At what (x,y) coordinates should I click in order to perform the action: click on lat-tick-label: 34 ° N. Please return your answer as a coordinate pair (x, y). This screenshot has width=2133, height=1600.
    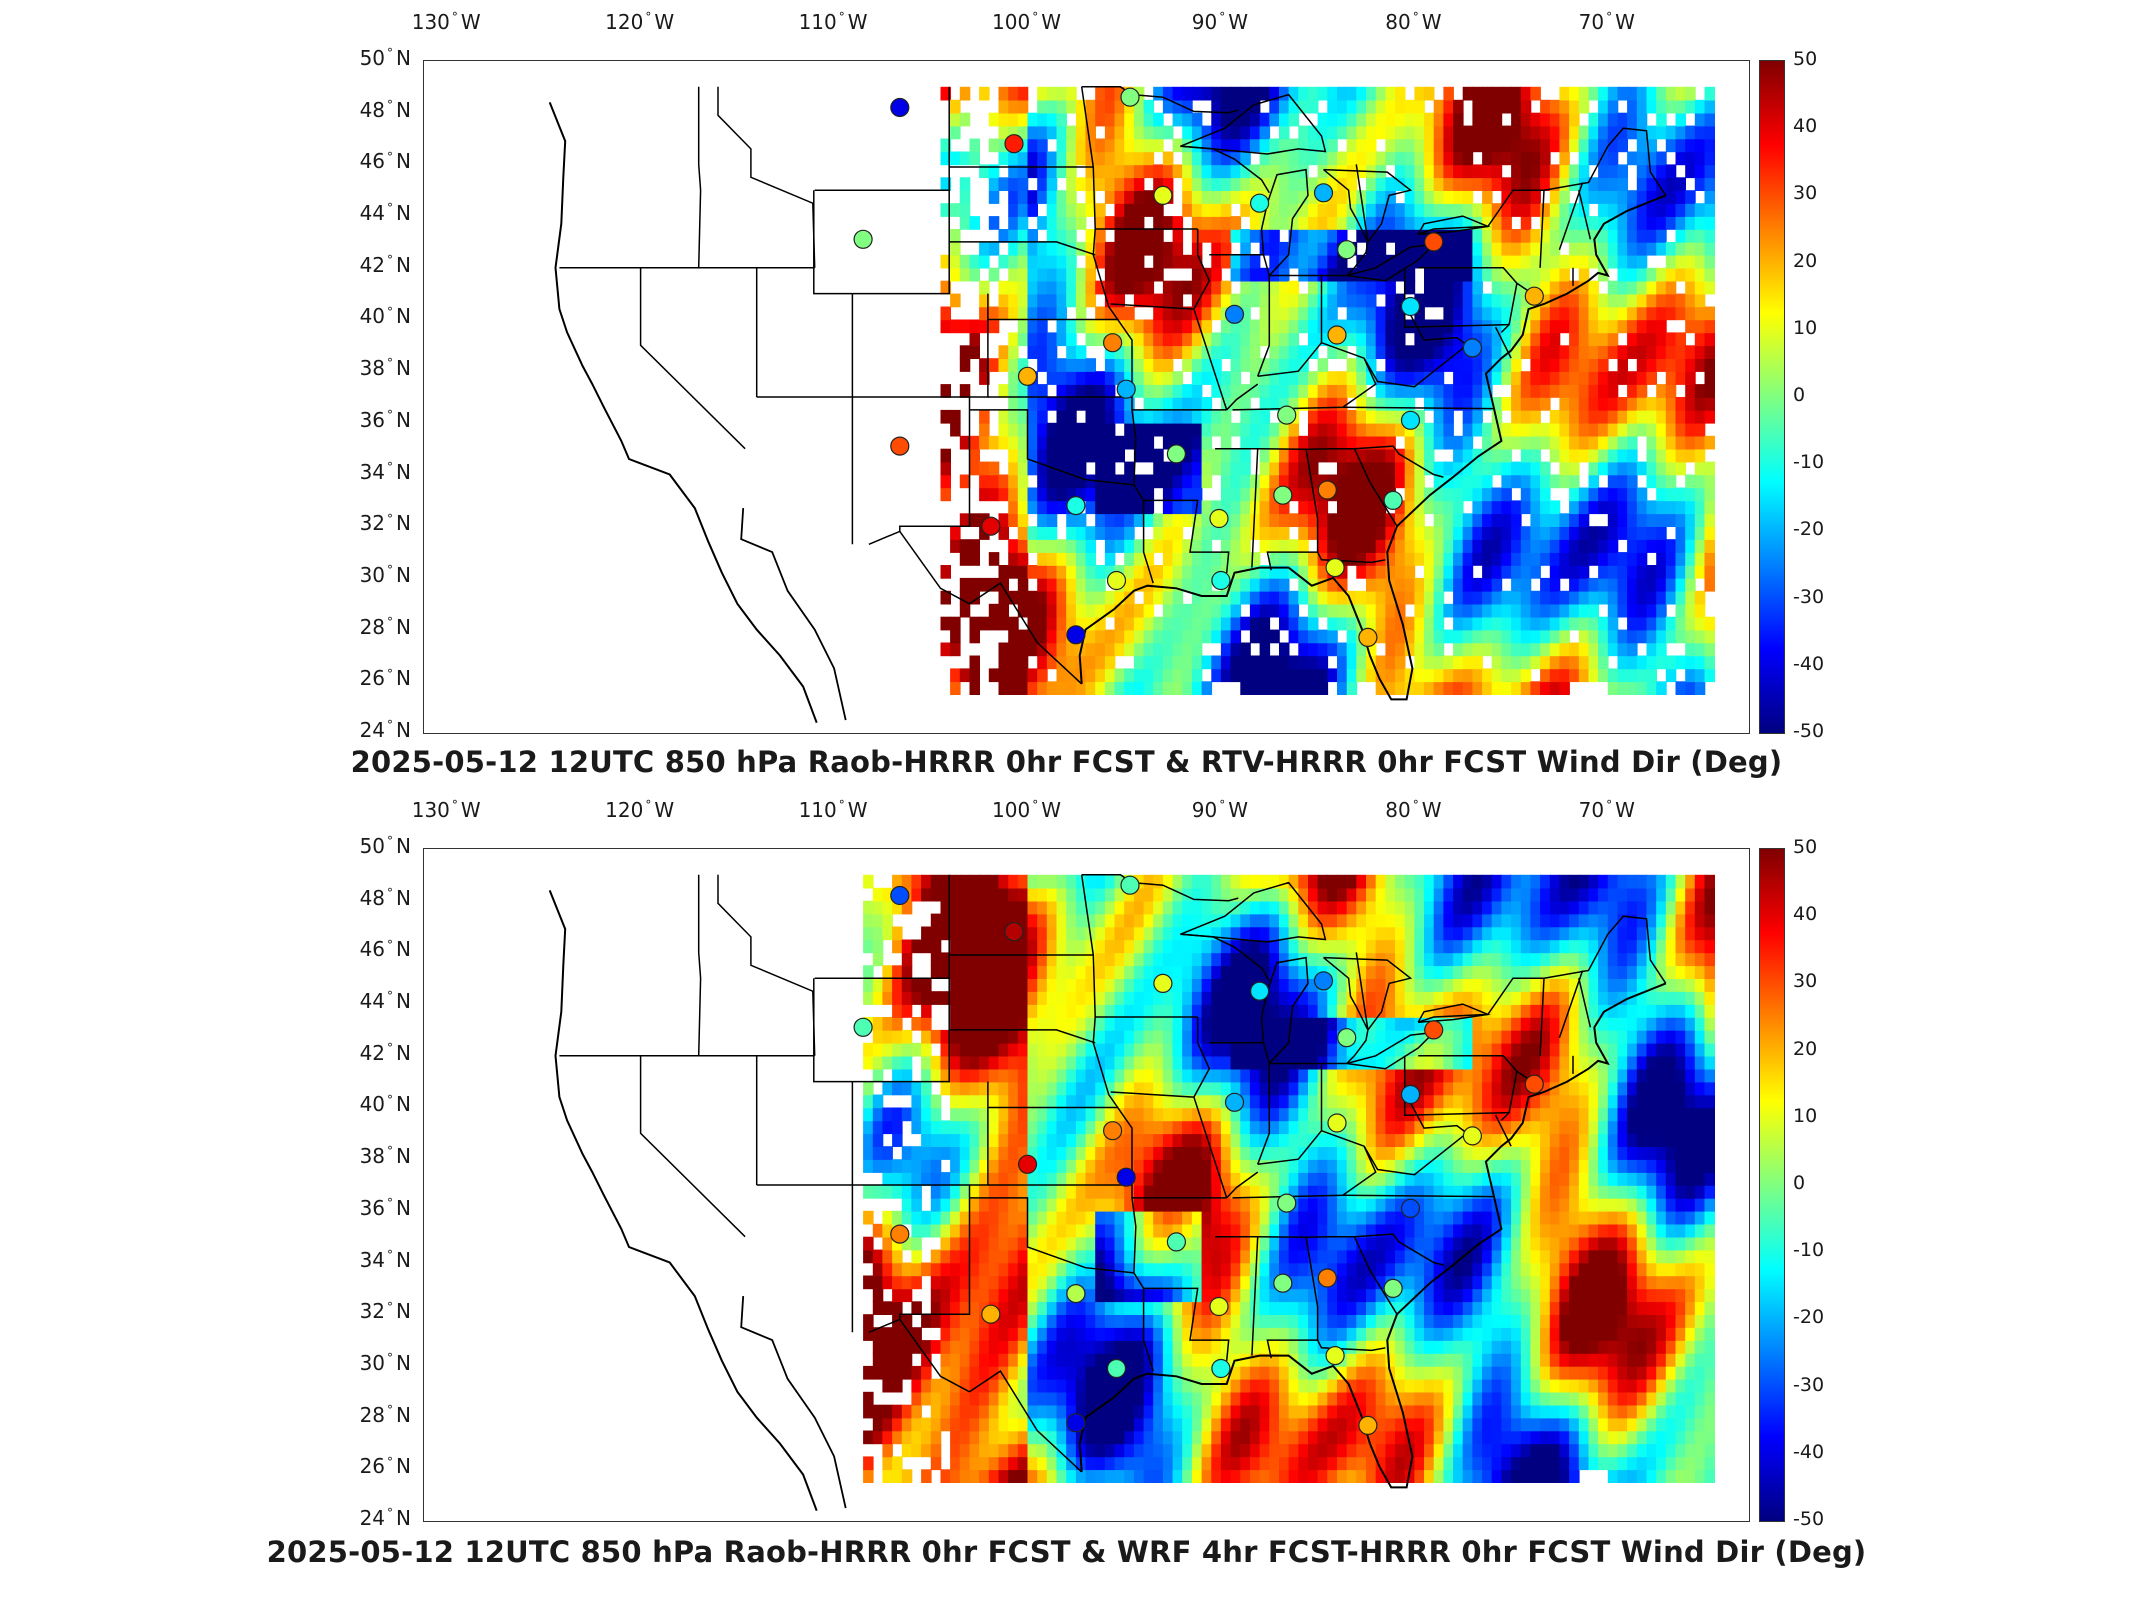
    Looking at the image, I should click on (385, 1259).